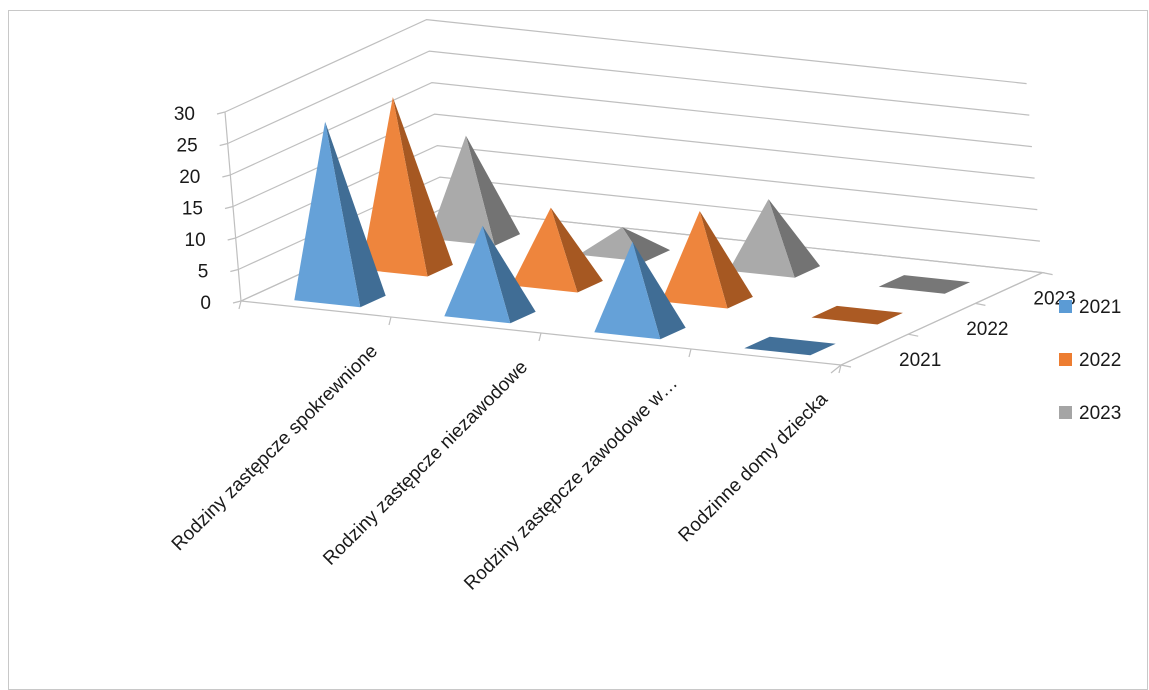 This screenshot has width=1149, height=690. I want to click on legend-label: 2022, so click(1100, 360).